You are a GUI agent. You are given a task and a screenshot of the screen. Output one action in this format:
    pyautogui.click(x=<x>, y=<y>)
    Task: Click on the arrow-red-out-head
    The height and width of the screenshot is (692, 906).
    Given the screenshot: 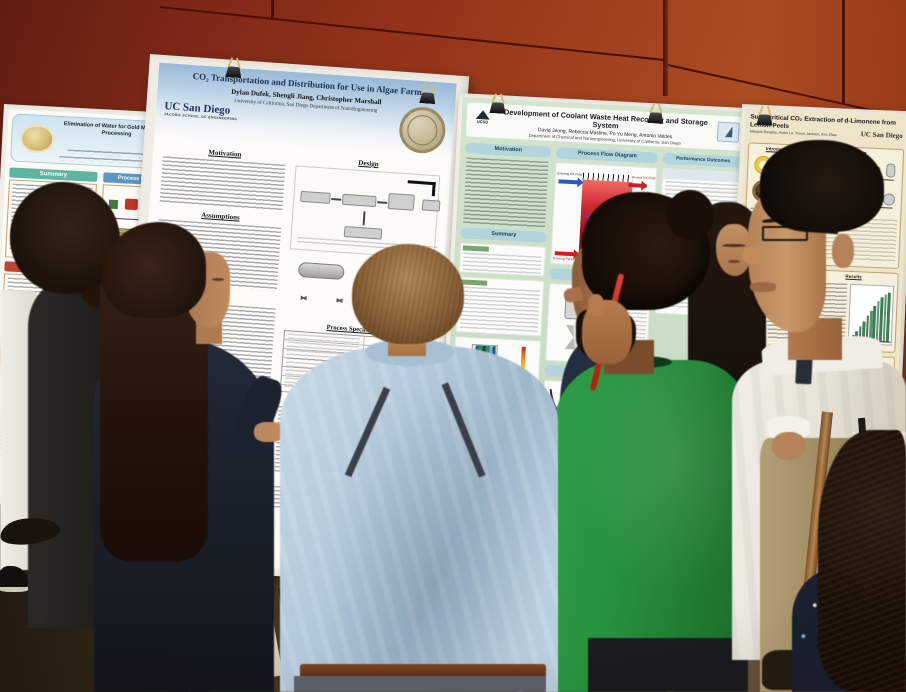 What is the action you would take?
    pyautogui.click(x=647, y=186)
    